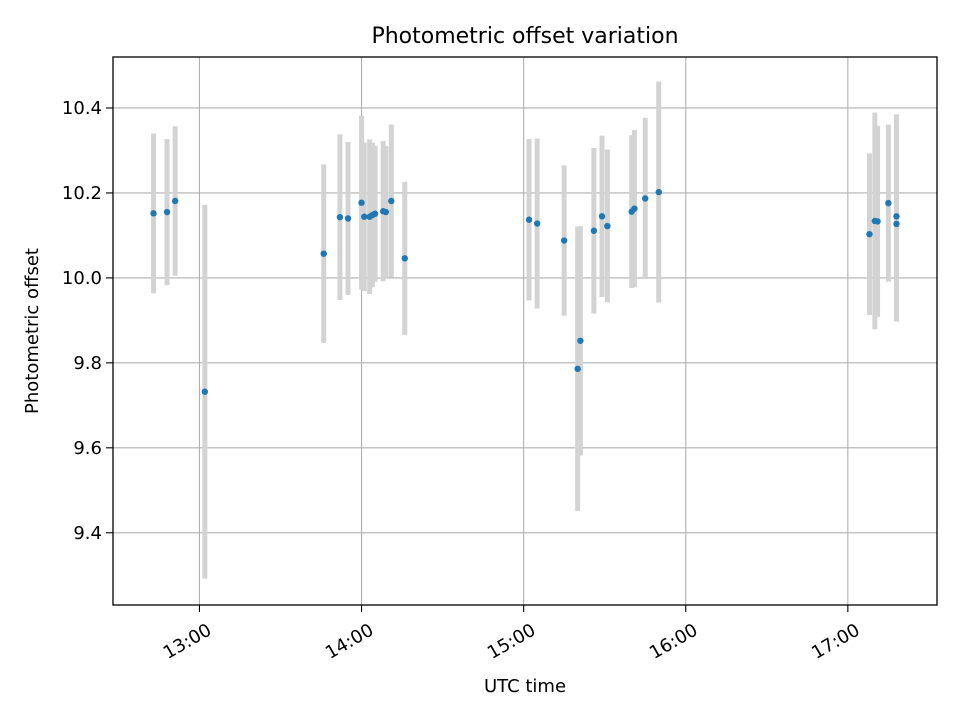 This screenshot has width=960, height=720. Describe the element at coordinates (87, 533) in the screenshot. I see `y-tick-label: 9.4` at that location.